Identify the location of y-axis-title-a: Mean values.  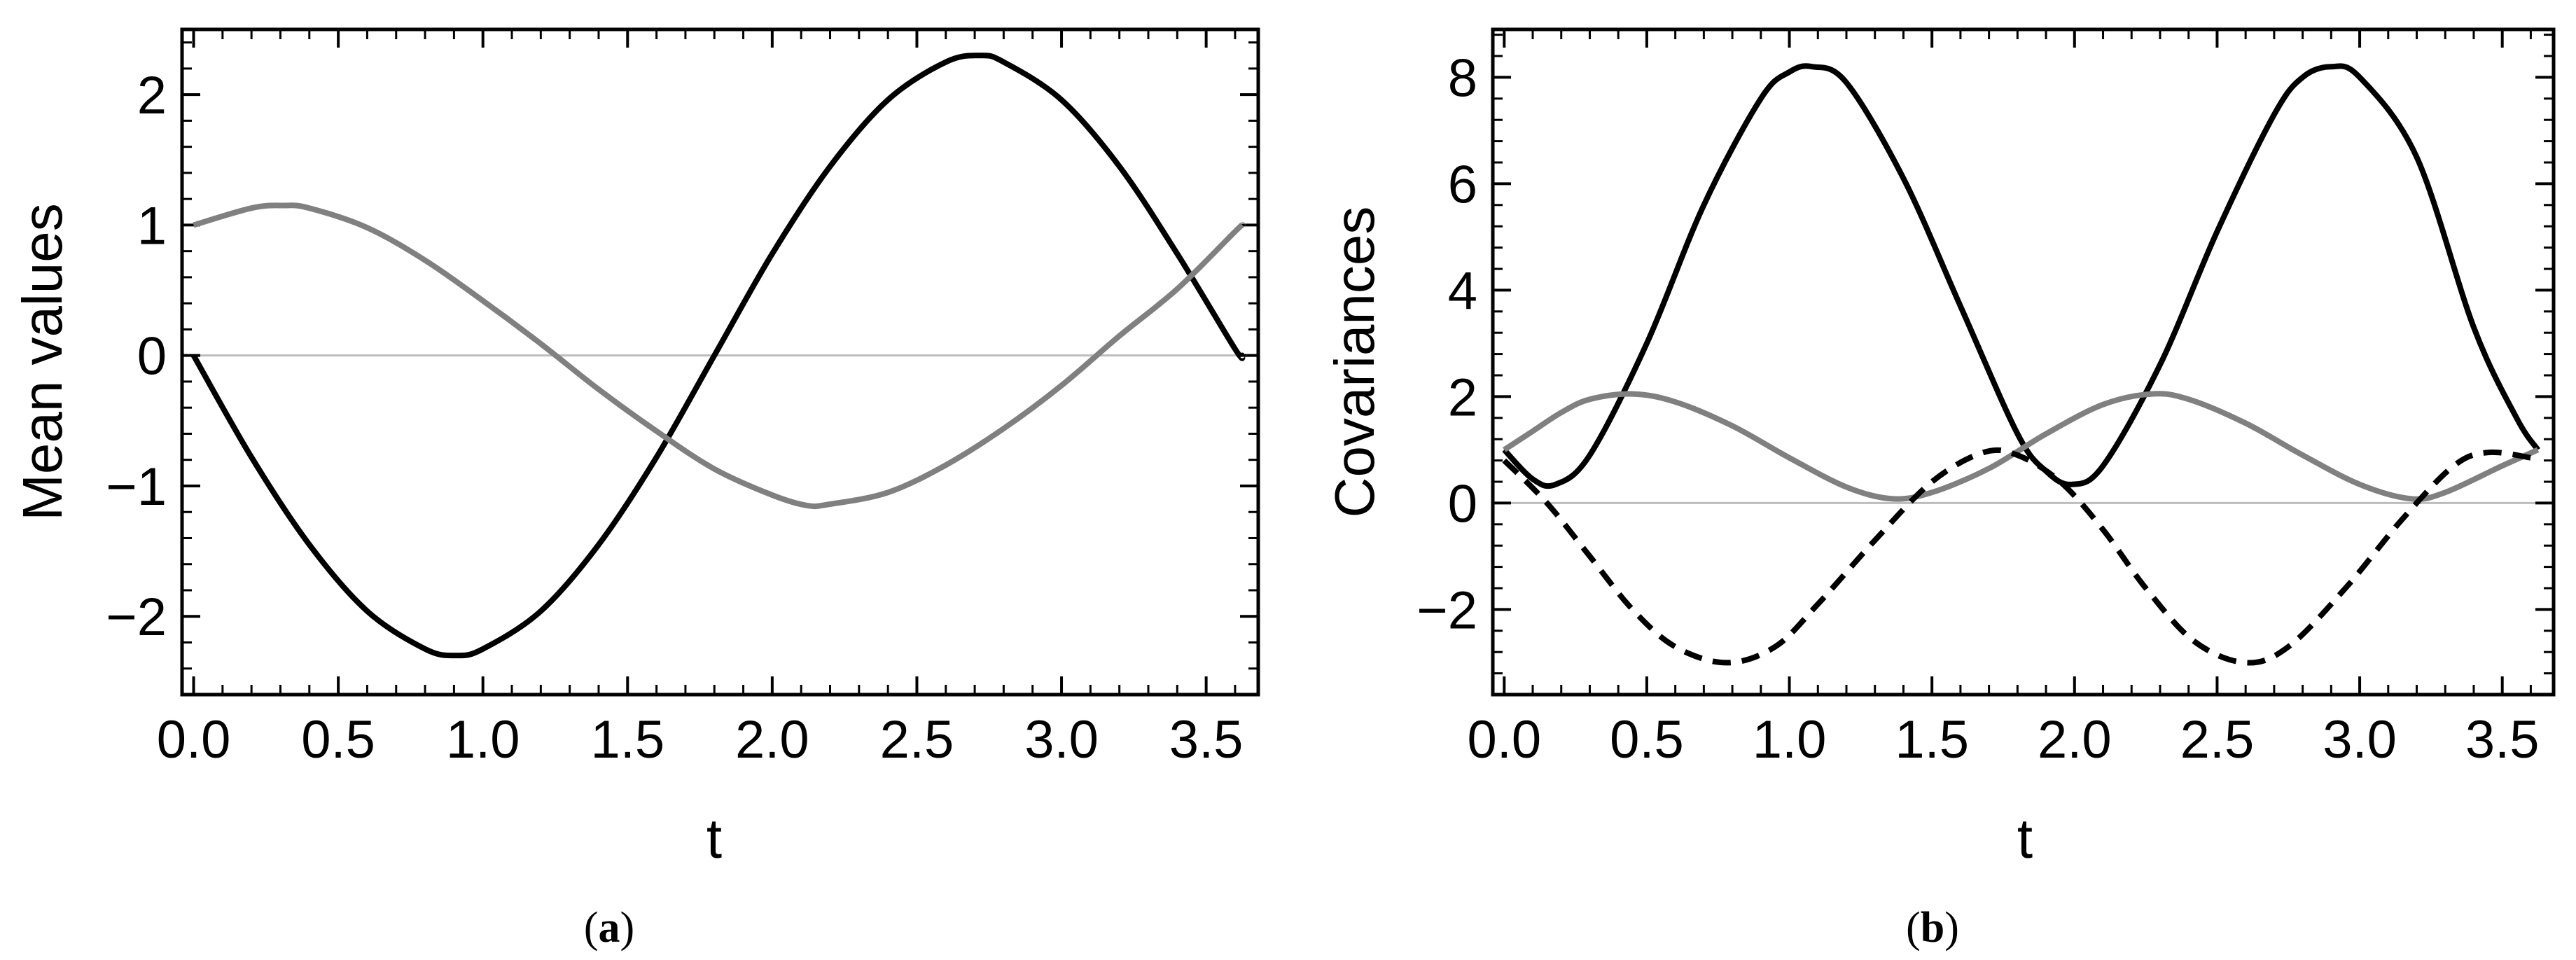
(42, 362).